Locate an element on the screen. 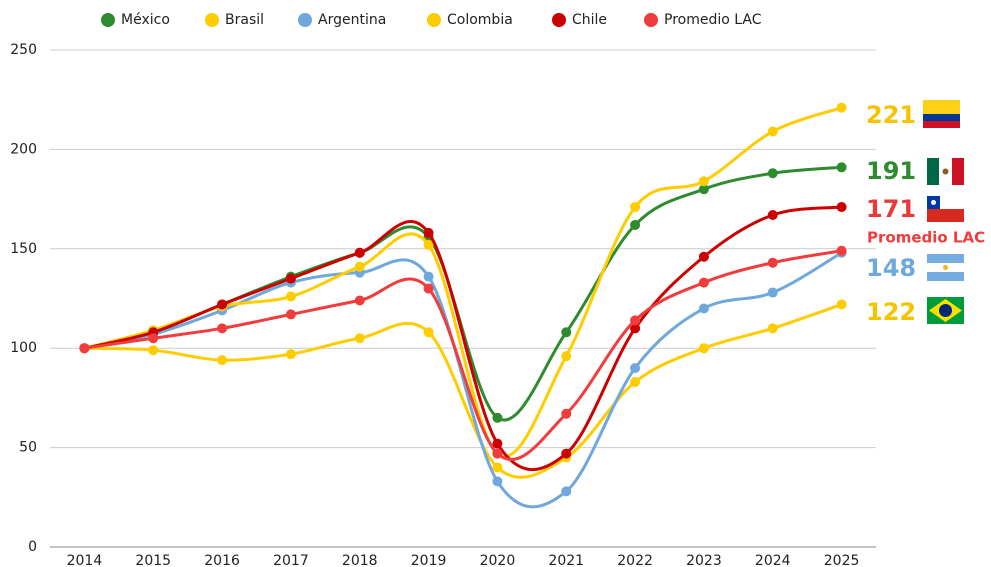 This screenshot has height=567, width=991. flag-chile is located at coordinates (945, 209).